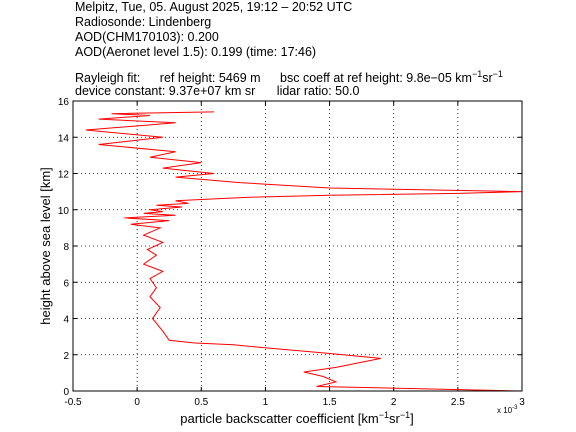 This screenshot has height=432, width=576. Describe the element at coordinates (318, 91) in the screenshot. I see `lidar-ratio-label: lidar ratio: 50.0` at that location.